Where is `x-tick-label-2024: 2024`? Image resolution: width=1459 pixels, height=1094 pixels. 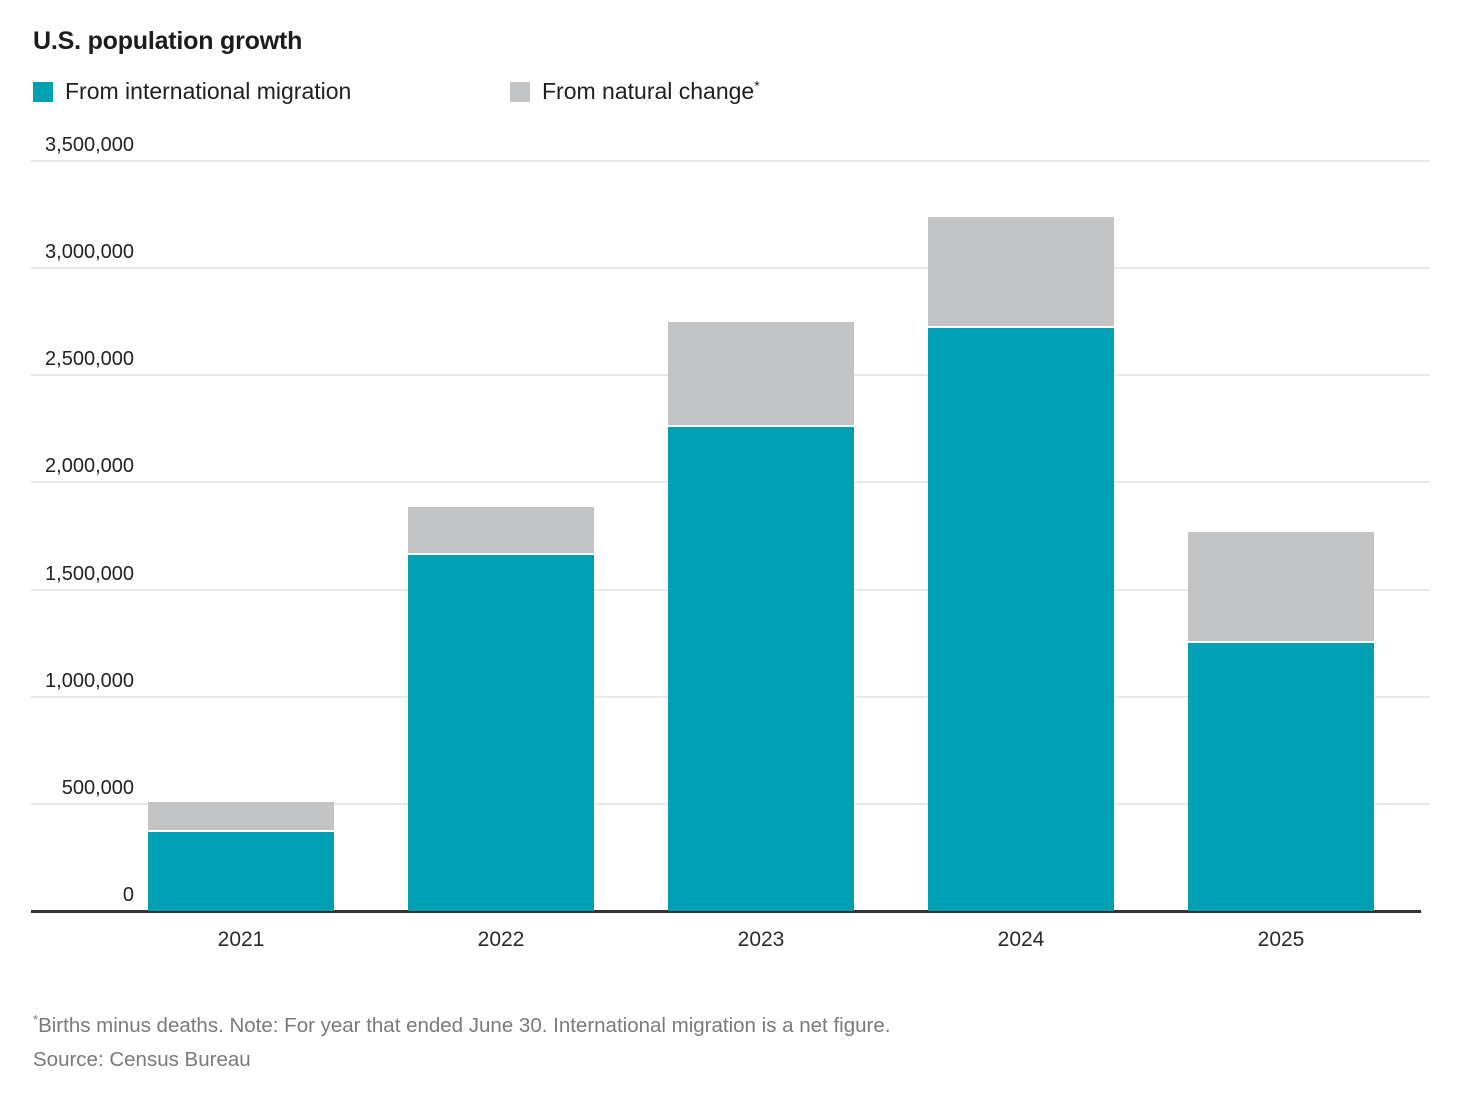
x-tick-label-2024: 2024 is located at coordinates (1021, 939).